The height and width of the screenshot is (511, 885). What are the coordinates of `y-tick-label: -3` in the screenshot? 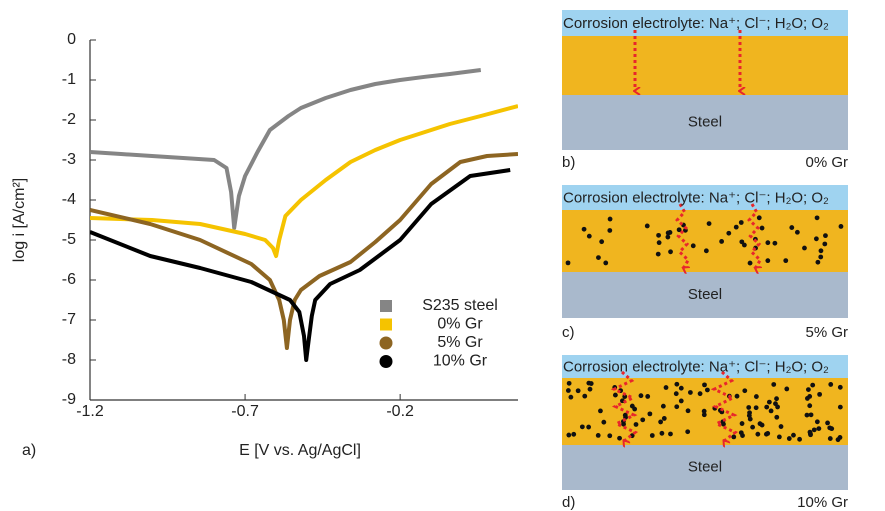 It's located at (69, 159).